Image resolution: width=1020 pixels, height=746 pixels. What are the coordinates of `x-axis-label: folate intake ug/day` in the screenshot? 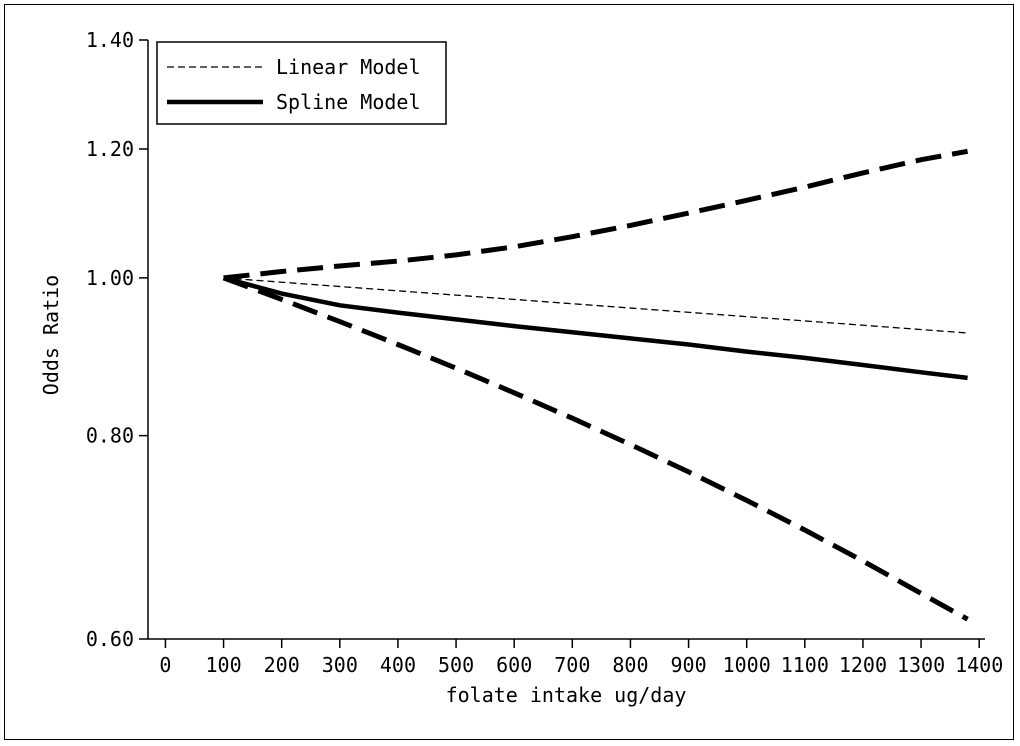 It's located at (566, 695).